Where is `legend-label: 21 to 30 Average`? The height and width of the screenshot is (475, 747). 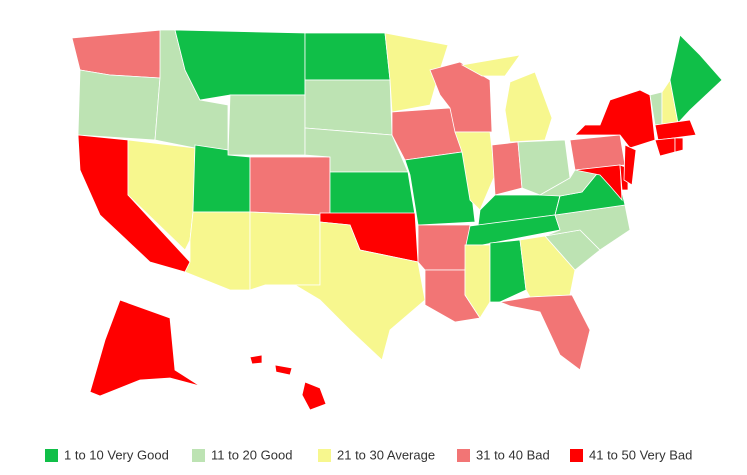 legend-label: 21 to 30 Average is located at coordinates (386, 454).